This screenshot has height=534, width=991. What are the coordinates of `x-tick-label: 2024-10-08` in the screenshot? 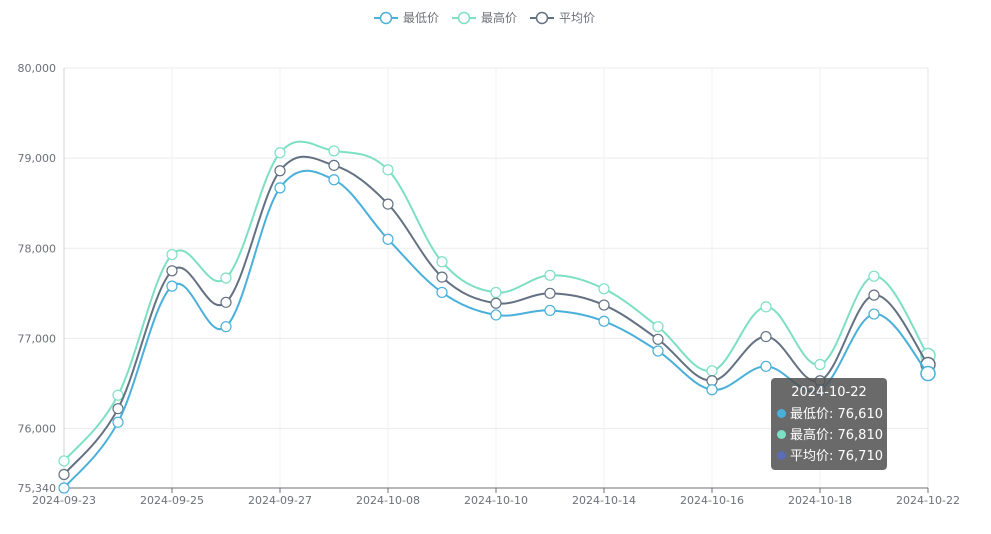 It's located at (388, 500).